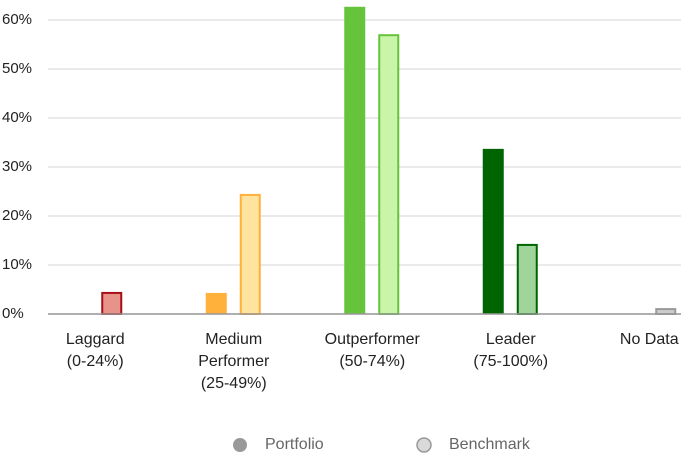 The height and width of the screenshot is (453, 681). I want to click on y-tick-label: 50%, so click(17, 68).